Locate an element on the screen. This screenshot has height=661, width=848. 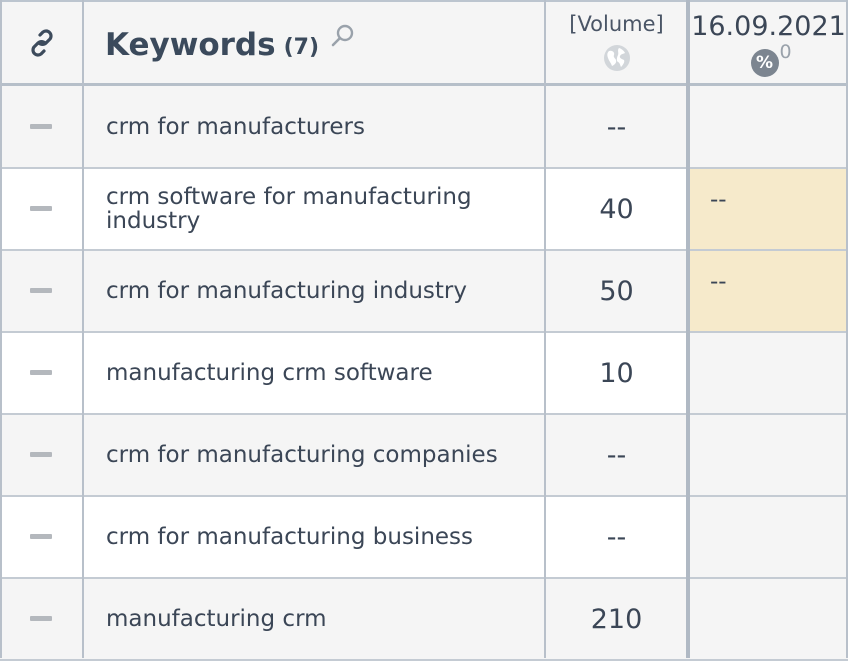
keywords-column-header: Keywords (7) is located at coordinates (314, 45).